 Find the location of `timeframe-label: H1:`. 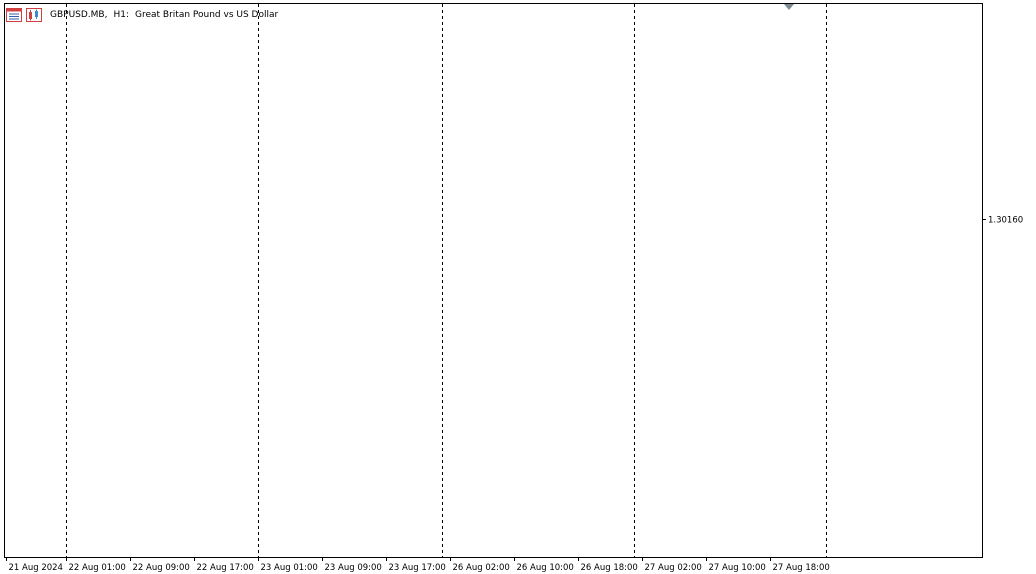

timeframe-label: H1: is located at coordinates (121, 15).